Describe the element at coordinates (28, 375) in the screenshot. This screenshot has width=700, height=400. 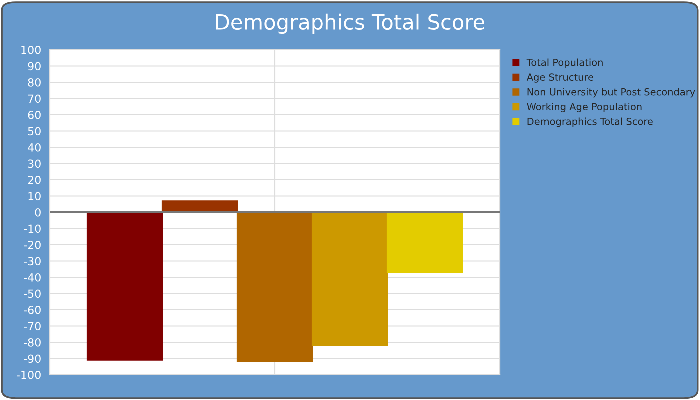
I see `y-tick-label: -100` at that location.